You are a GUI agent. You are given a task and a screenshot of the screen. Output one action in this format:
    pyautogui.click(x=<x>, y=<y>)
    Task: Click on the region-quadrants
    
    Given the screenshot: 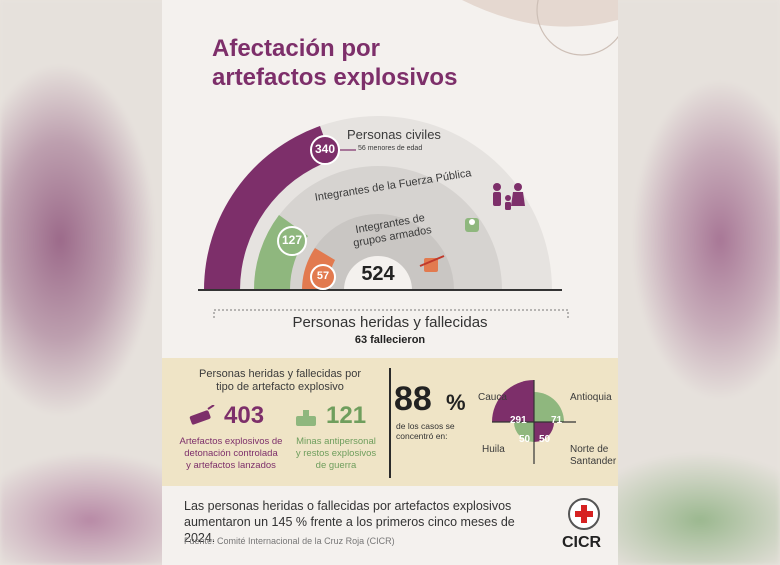 What is the action you would take?
    pyautogui.click(x=534, y=422)
    